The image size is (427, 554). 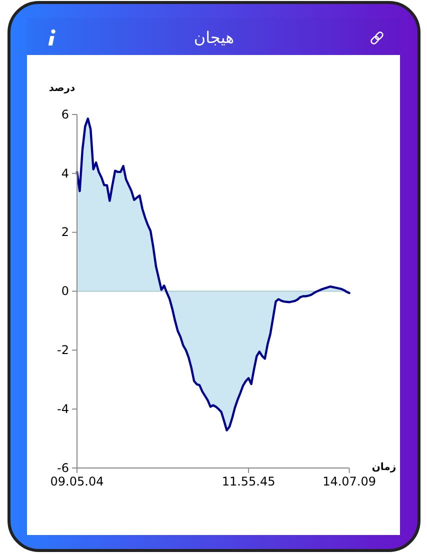 I want to click on x-tick-label: 14.07.09, so click(x=349, y=481).